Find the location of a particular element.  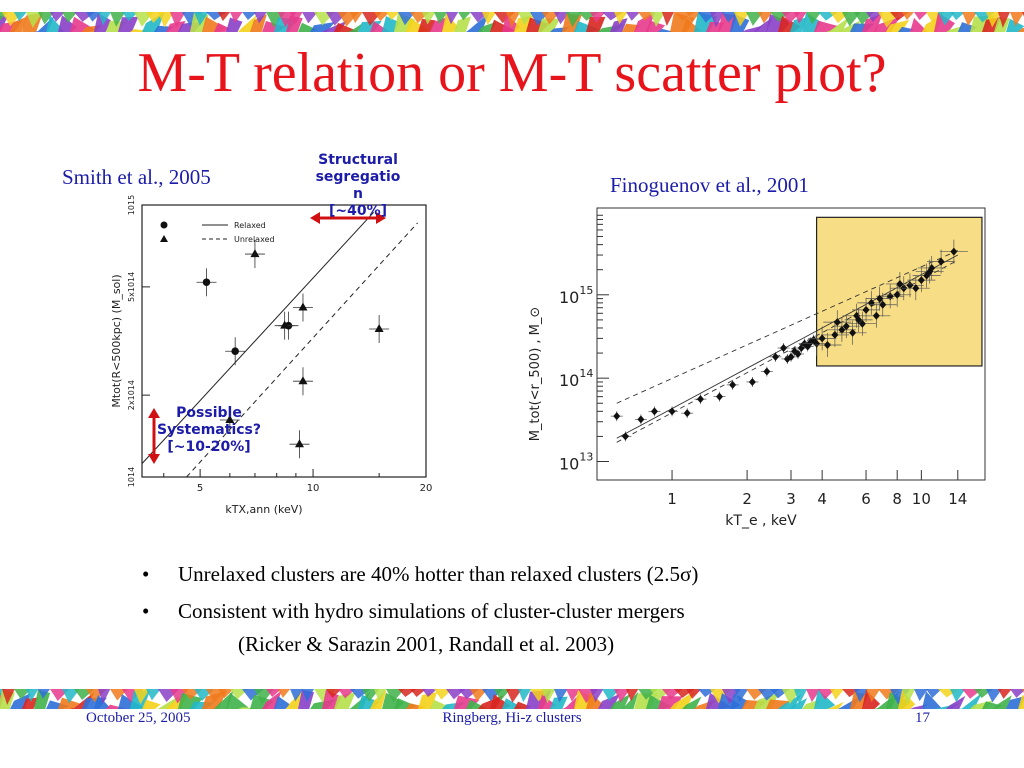

annotation-line: Systematics? is located at coordinates (208, 430).